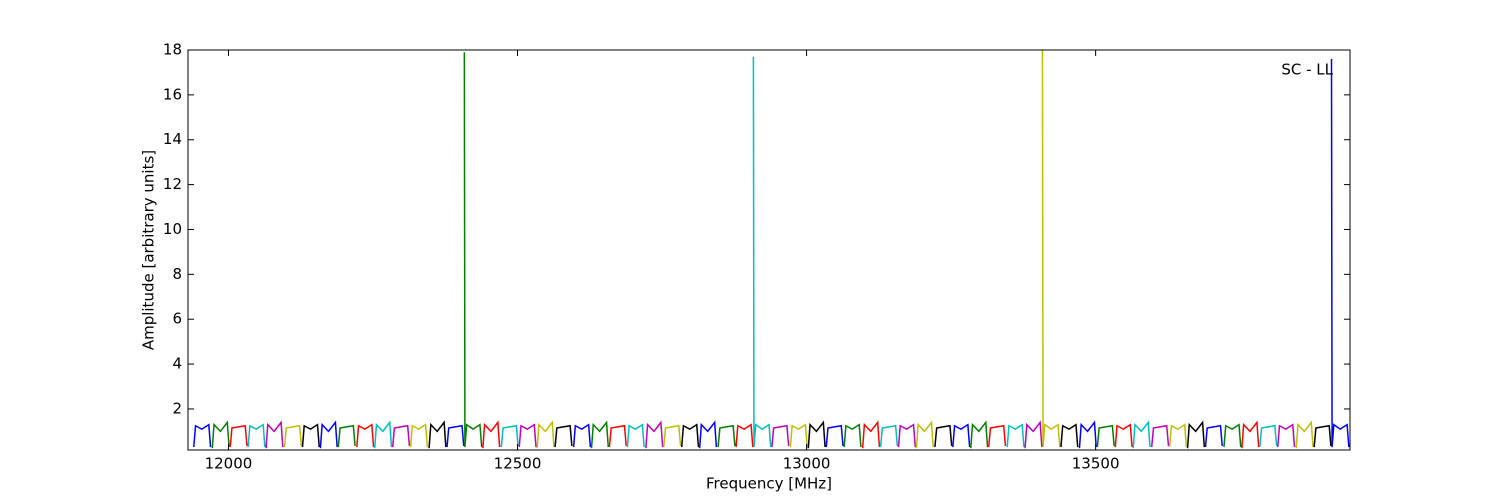 This screenshot has width=1500, height=500. I want to click on y-tick-label: 10, so click(172, 229).